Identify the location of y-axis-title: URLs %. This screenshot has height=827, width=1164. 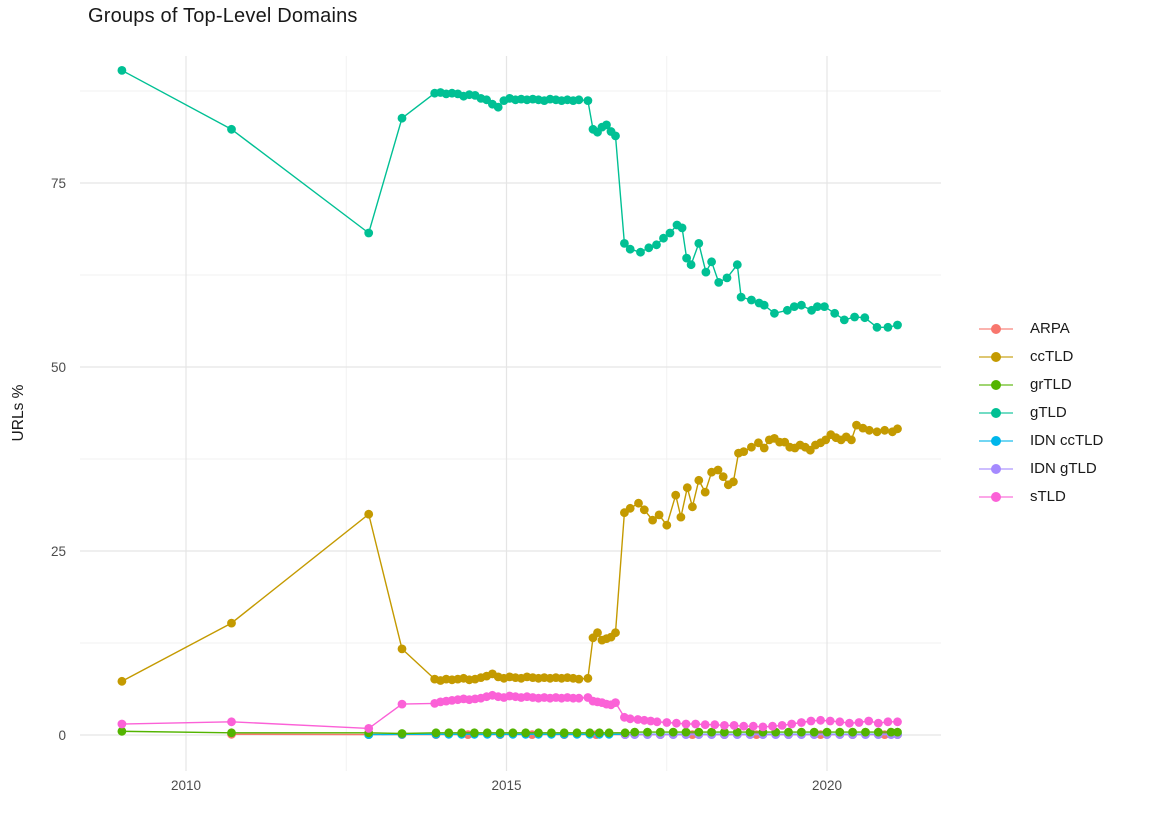
(18, 413).